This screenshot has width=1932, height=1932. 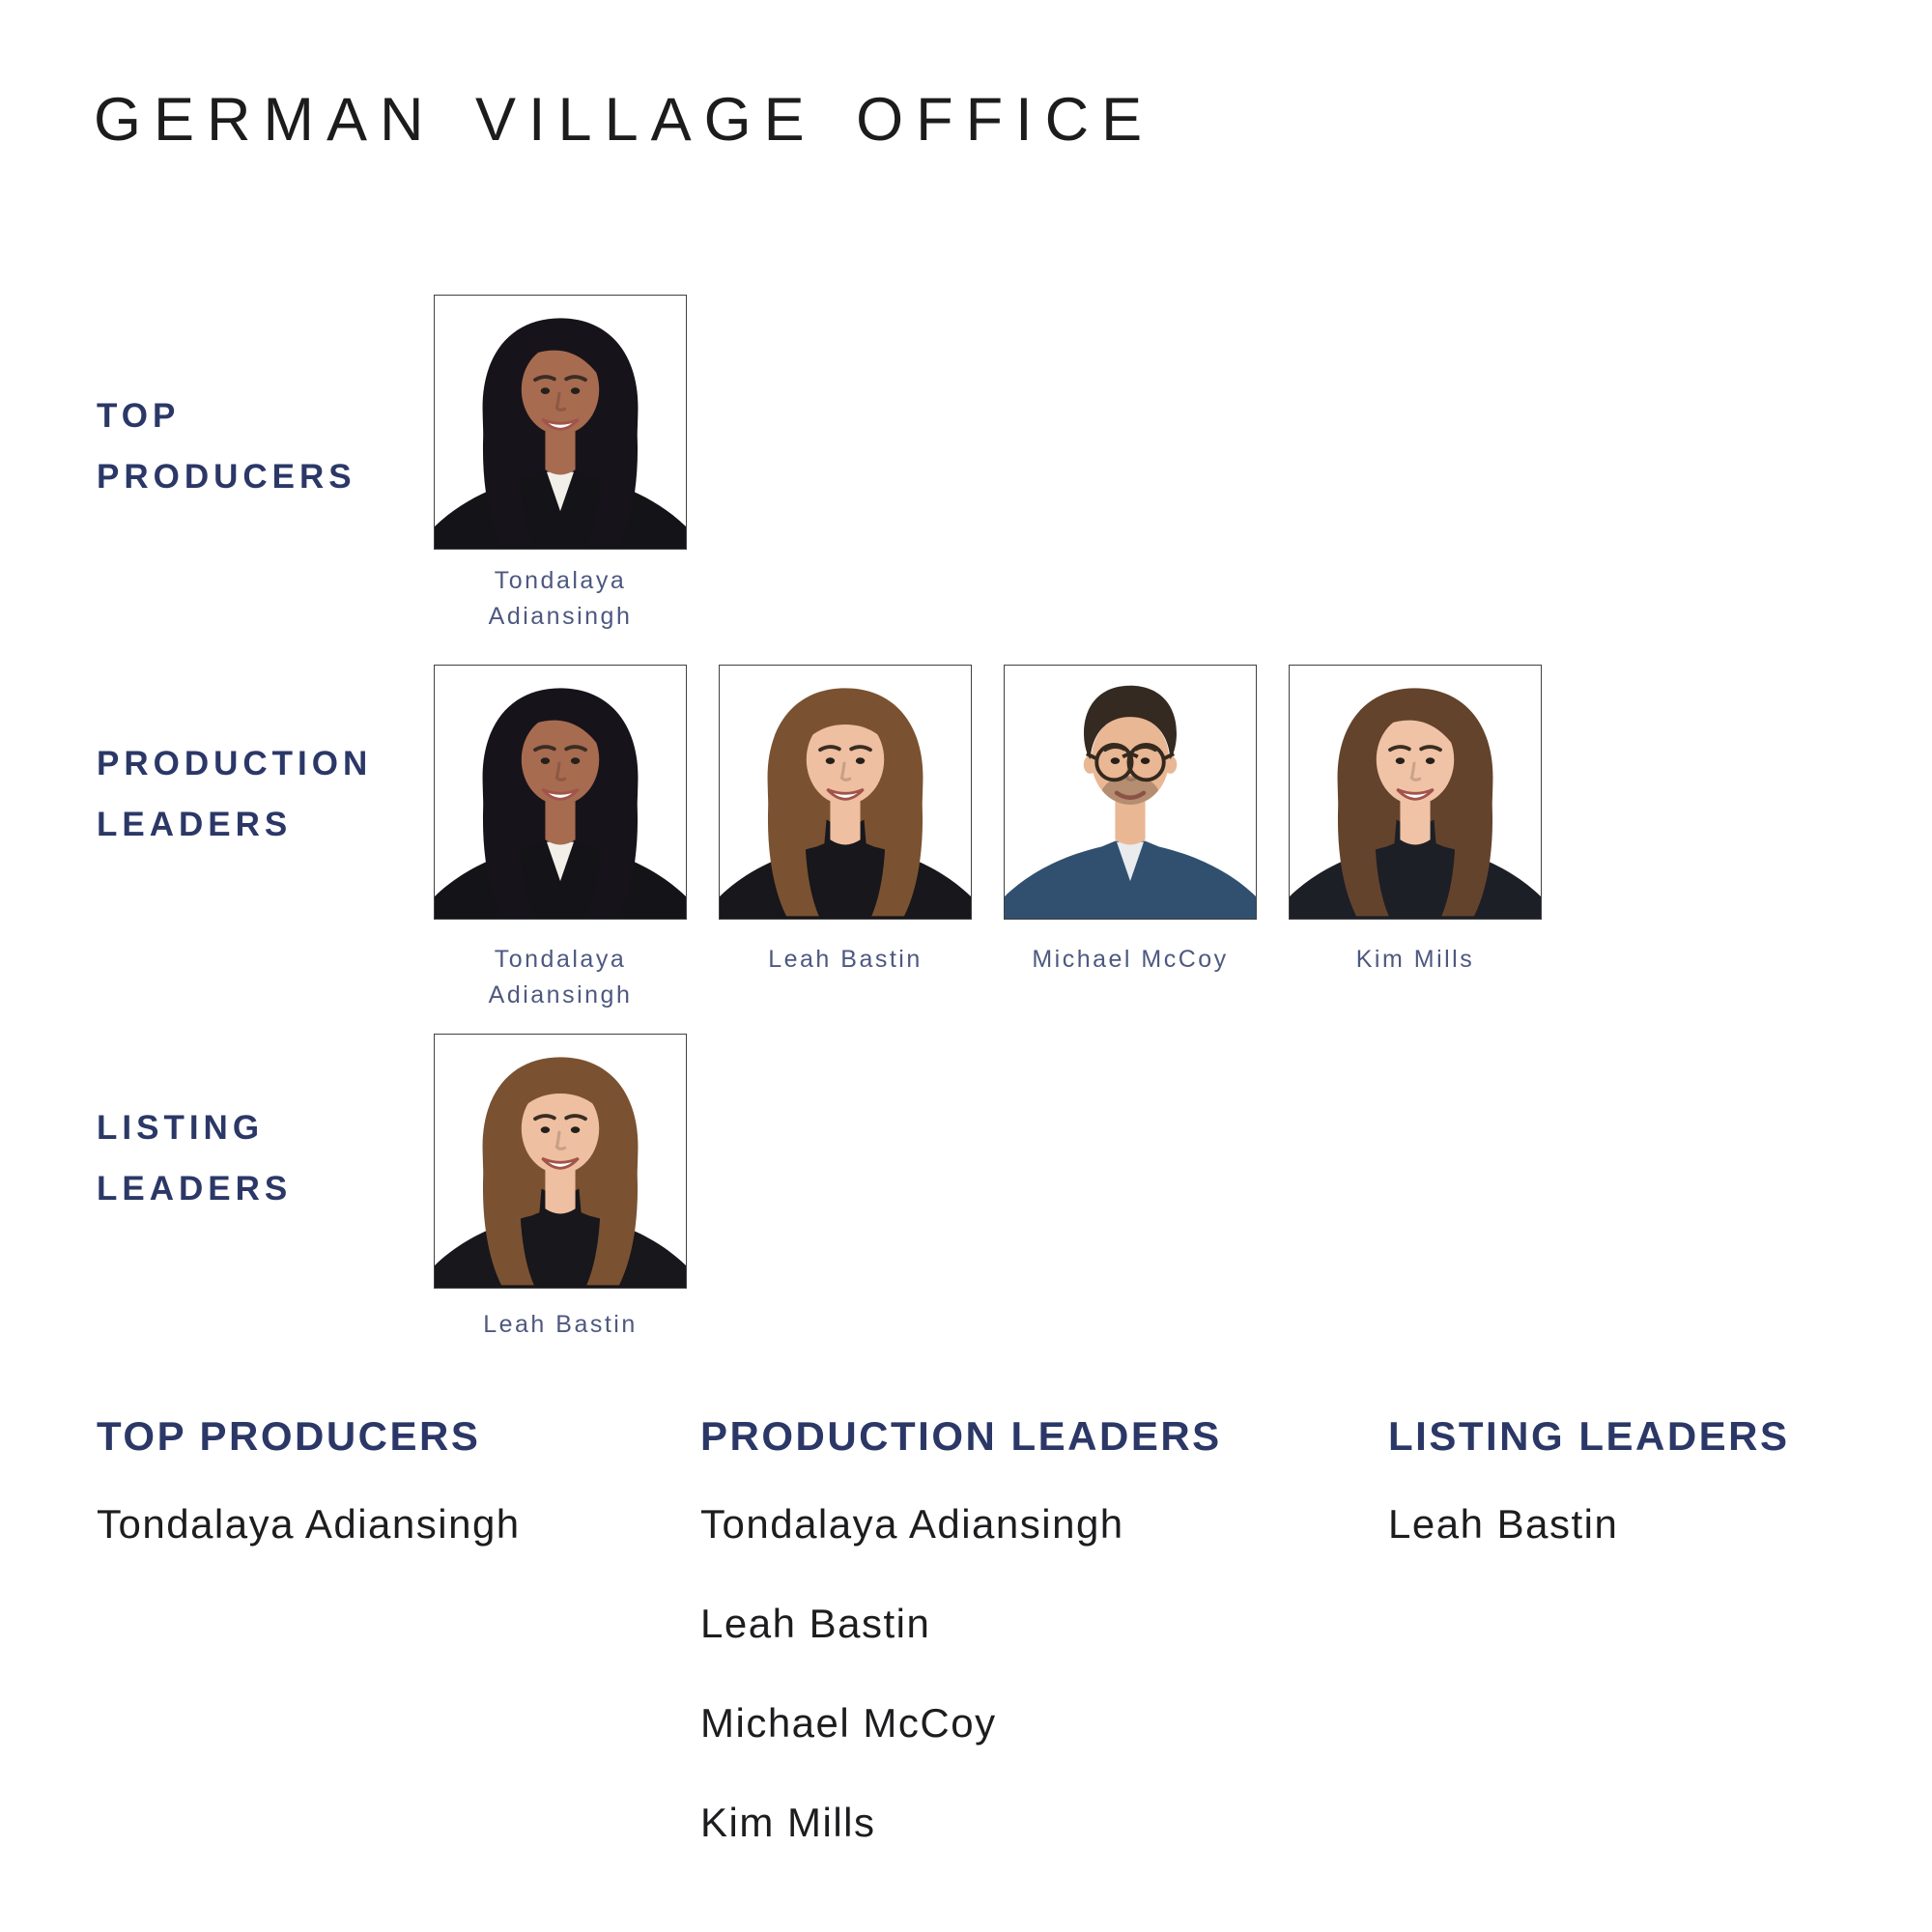 What do you see at coordinates (226, 446) in the screenshot?
I see `section-label-top-producers: TOP PRODUCERS` at bounding box center [226, 446].